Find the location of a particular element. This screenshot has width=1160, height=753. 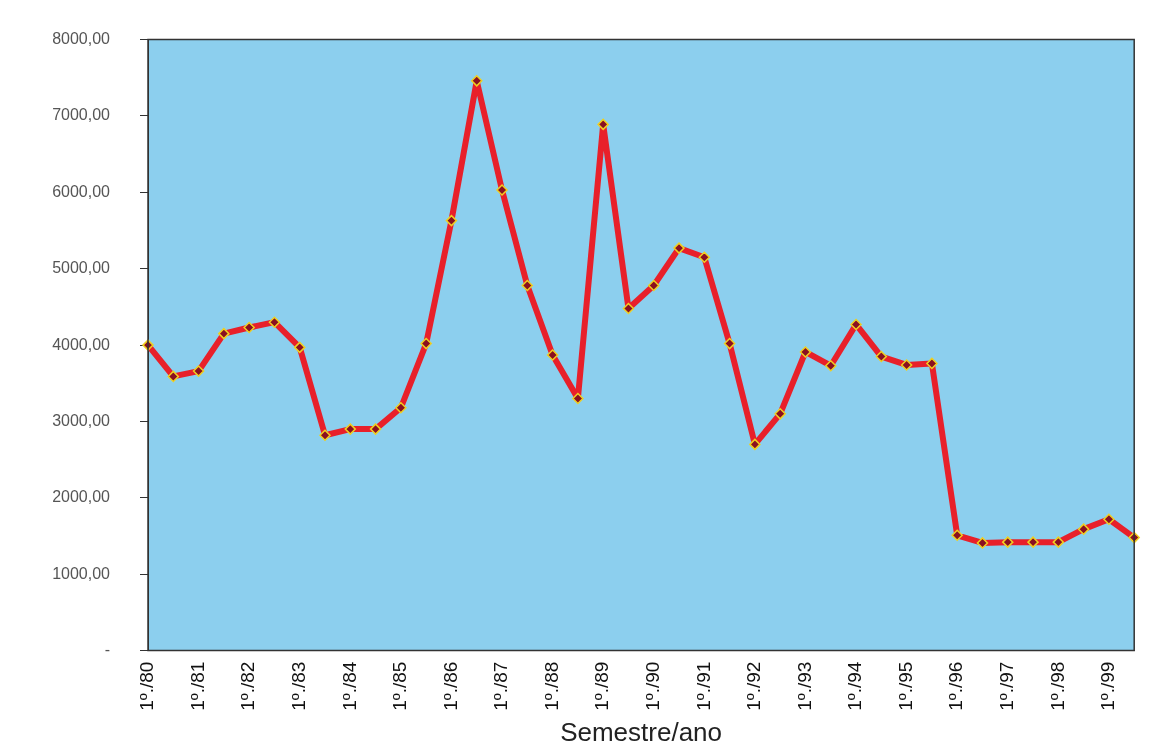

x-tick-label: 1º./86 is located at coordinates (450, 686).